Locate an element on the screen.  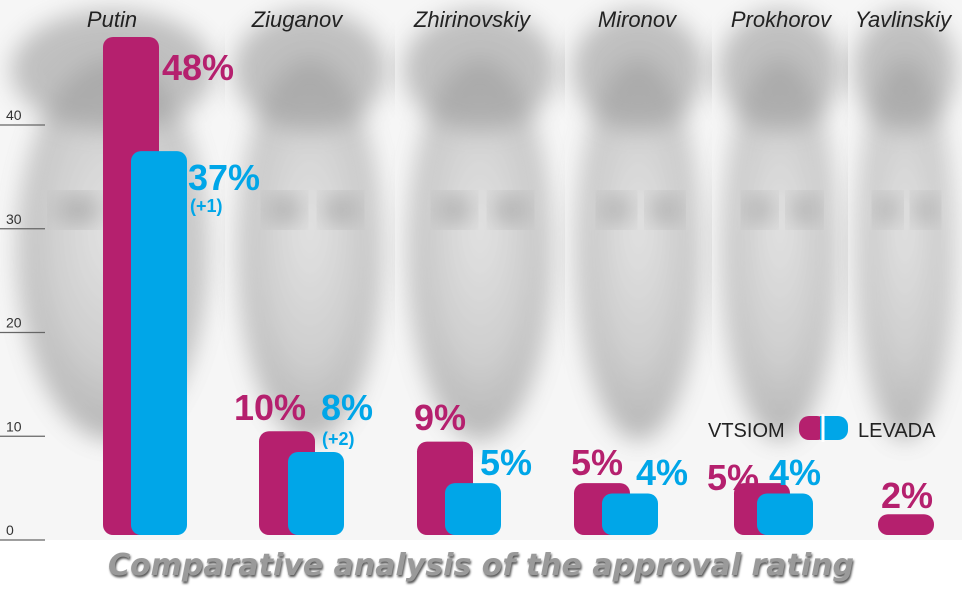
caption-band is located at coordinates (481, 577).